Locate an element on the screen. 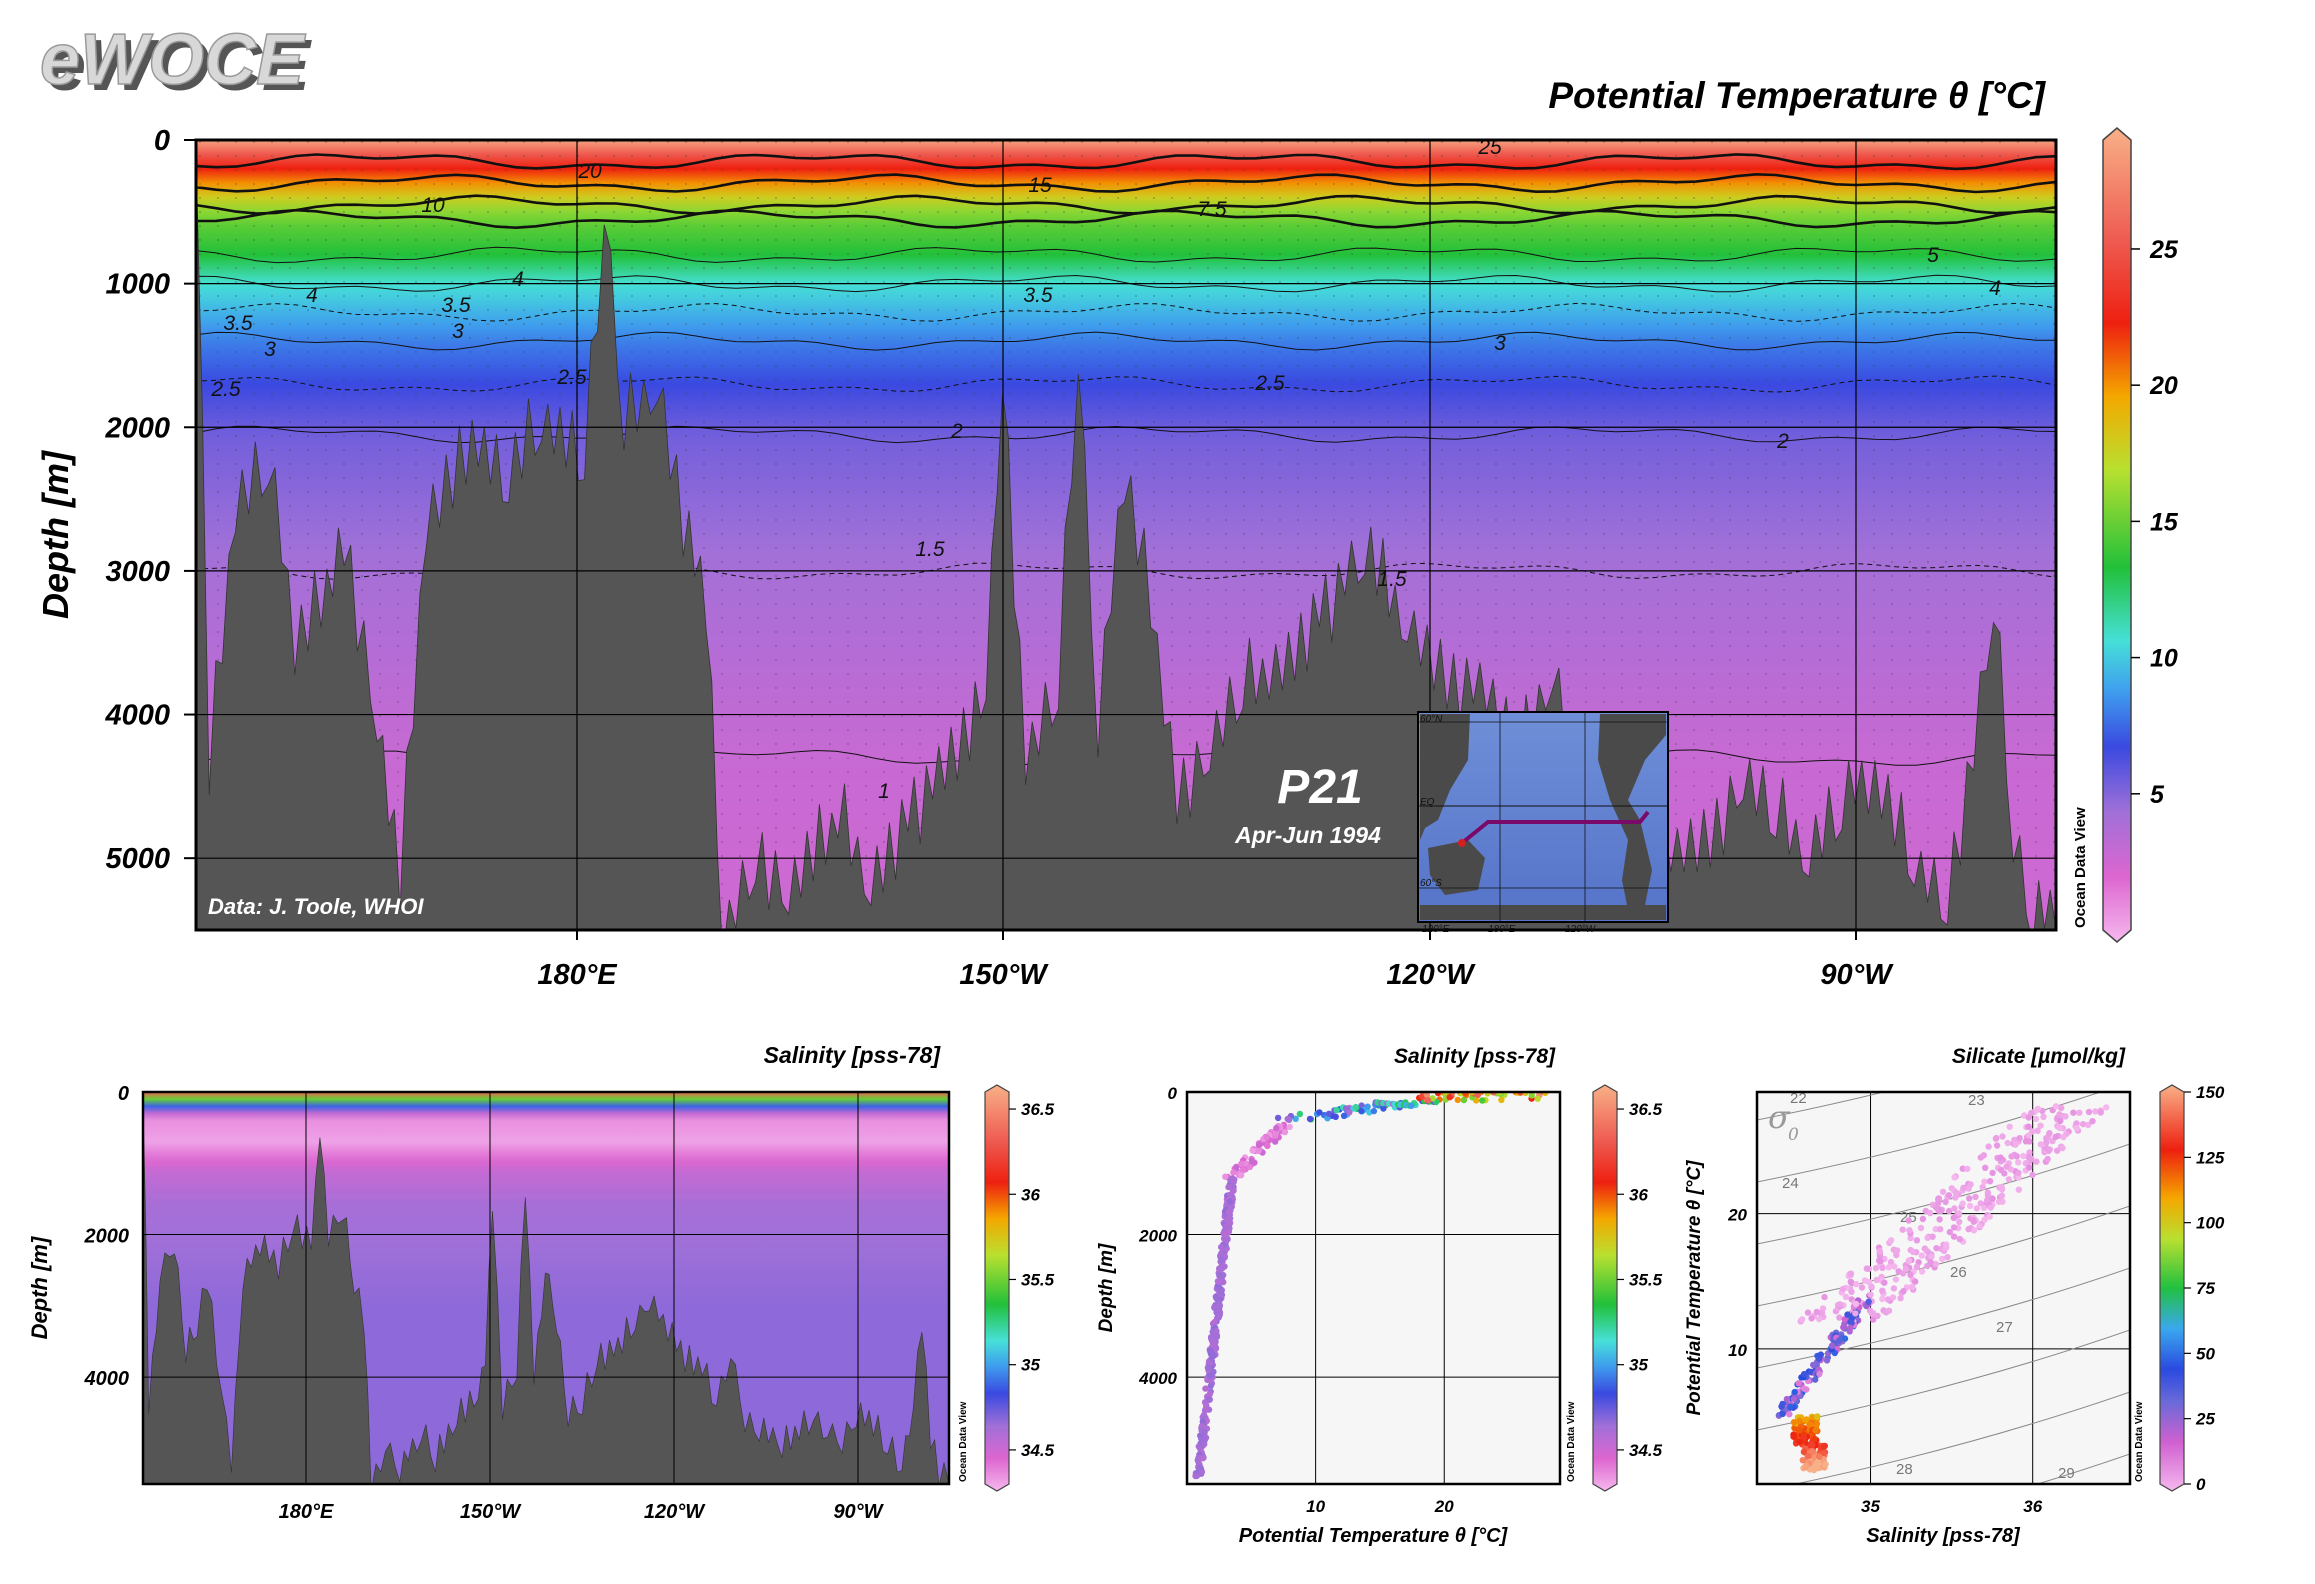  silicate-colorbar: 150 125 100 75 50 25 0 is located at coordinates (2192, 1288).